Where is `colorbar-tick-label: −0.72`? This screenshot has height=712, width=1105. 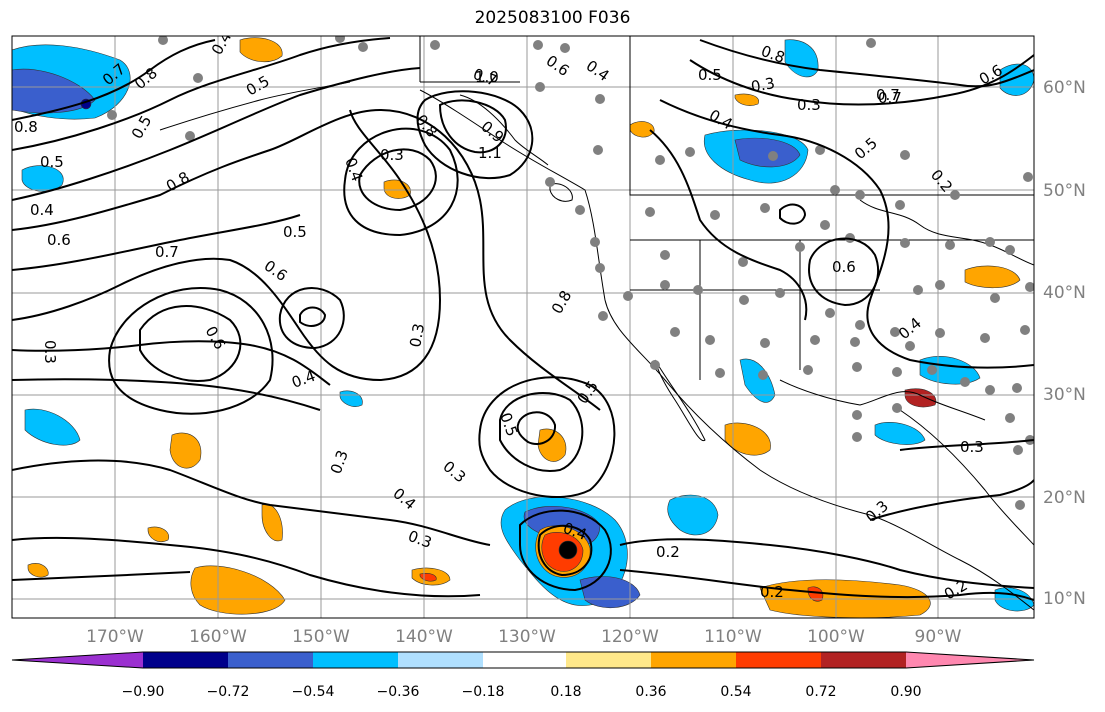 colorbar-tick-label: −0.72 is located at coordinates (228, 692).